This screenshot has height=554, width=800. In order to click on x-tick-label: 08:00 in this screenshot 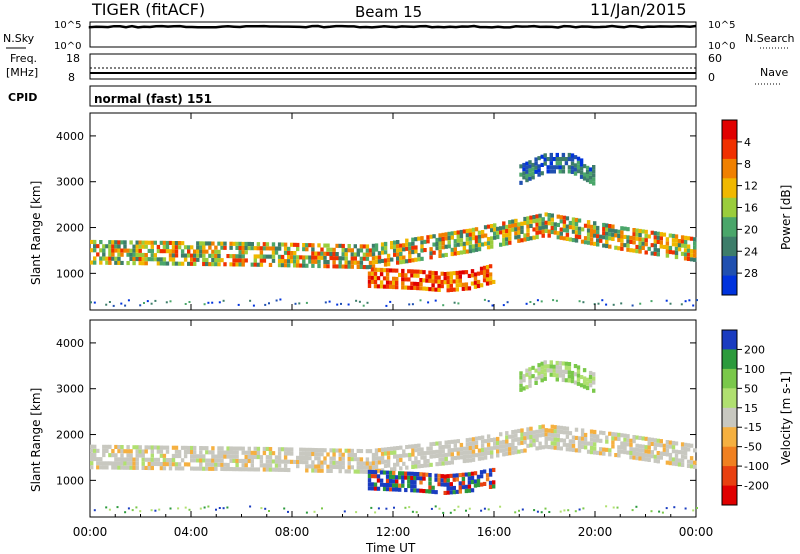, I will do `click(292, 532)`.